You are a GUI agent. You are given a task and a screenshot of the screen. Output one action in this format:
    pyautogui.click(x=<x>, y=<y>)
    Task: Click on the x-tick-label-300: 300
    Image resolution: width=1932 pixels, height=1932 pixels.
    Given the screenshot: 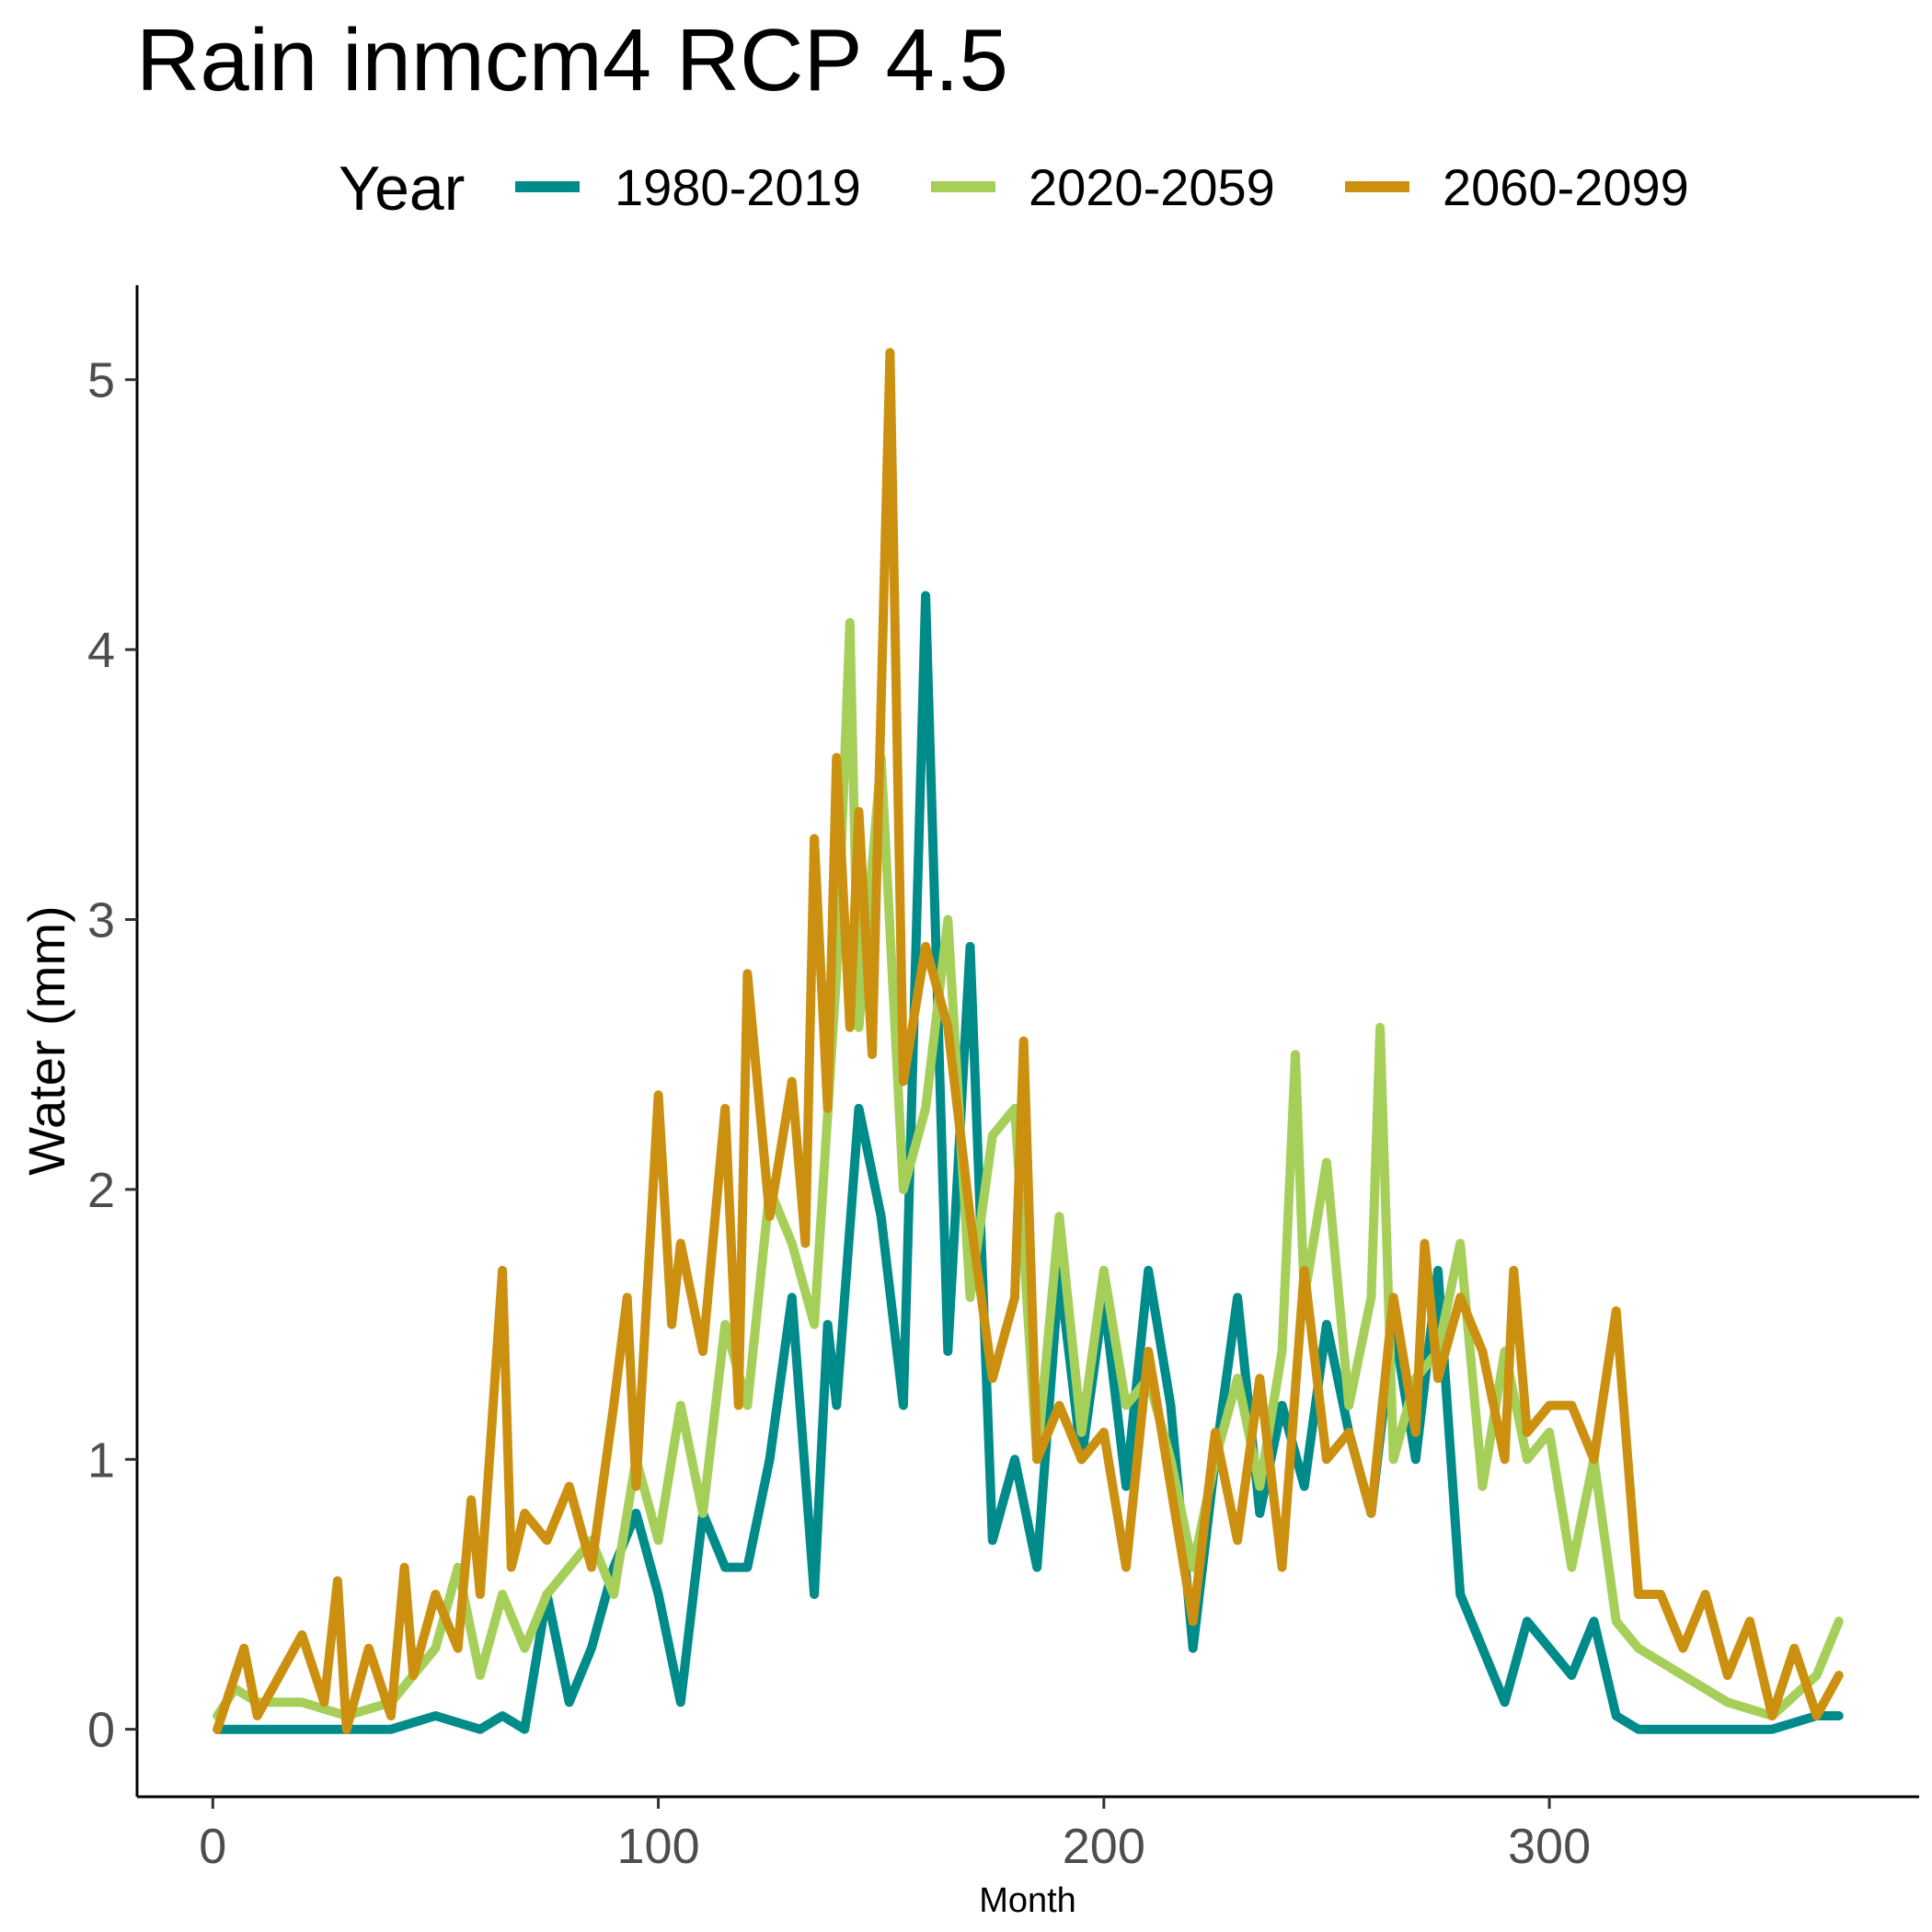 What is the action you would take?
    pyautogui.click(x=1549, y=1846)
    